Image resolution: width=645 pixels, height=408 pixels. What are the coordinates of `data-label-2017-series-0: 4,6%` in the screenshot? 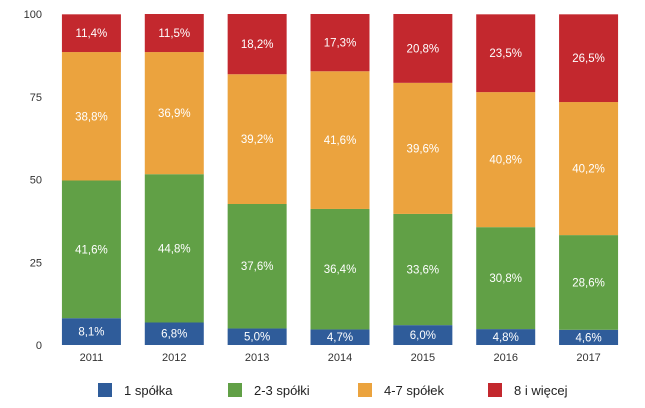 It's located at (588, 338).